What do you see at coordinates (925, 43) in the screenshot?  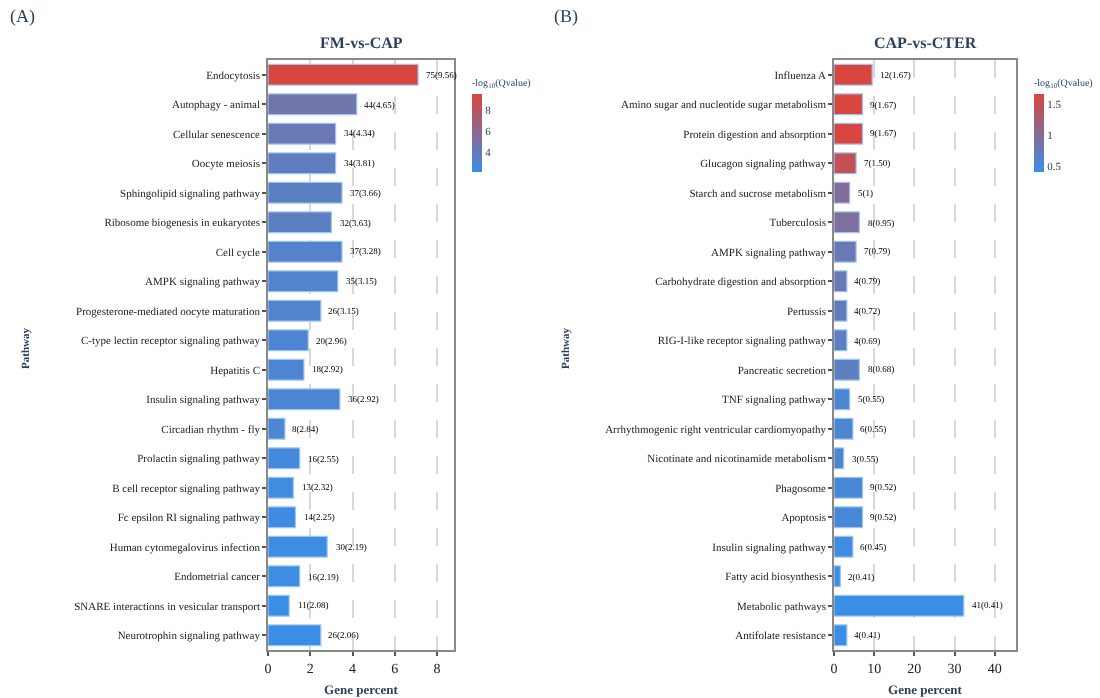 I see `chart-title: CAP-vs-CTER` at bounding box center [925, 43].